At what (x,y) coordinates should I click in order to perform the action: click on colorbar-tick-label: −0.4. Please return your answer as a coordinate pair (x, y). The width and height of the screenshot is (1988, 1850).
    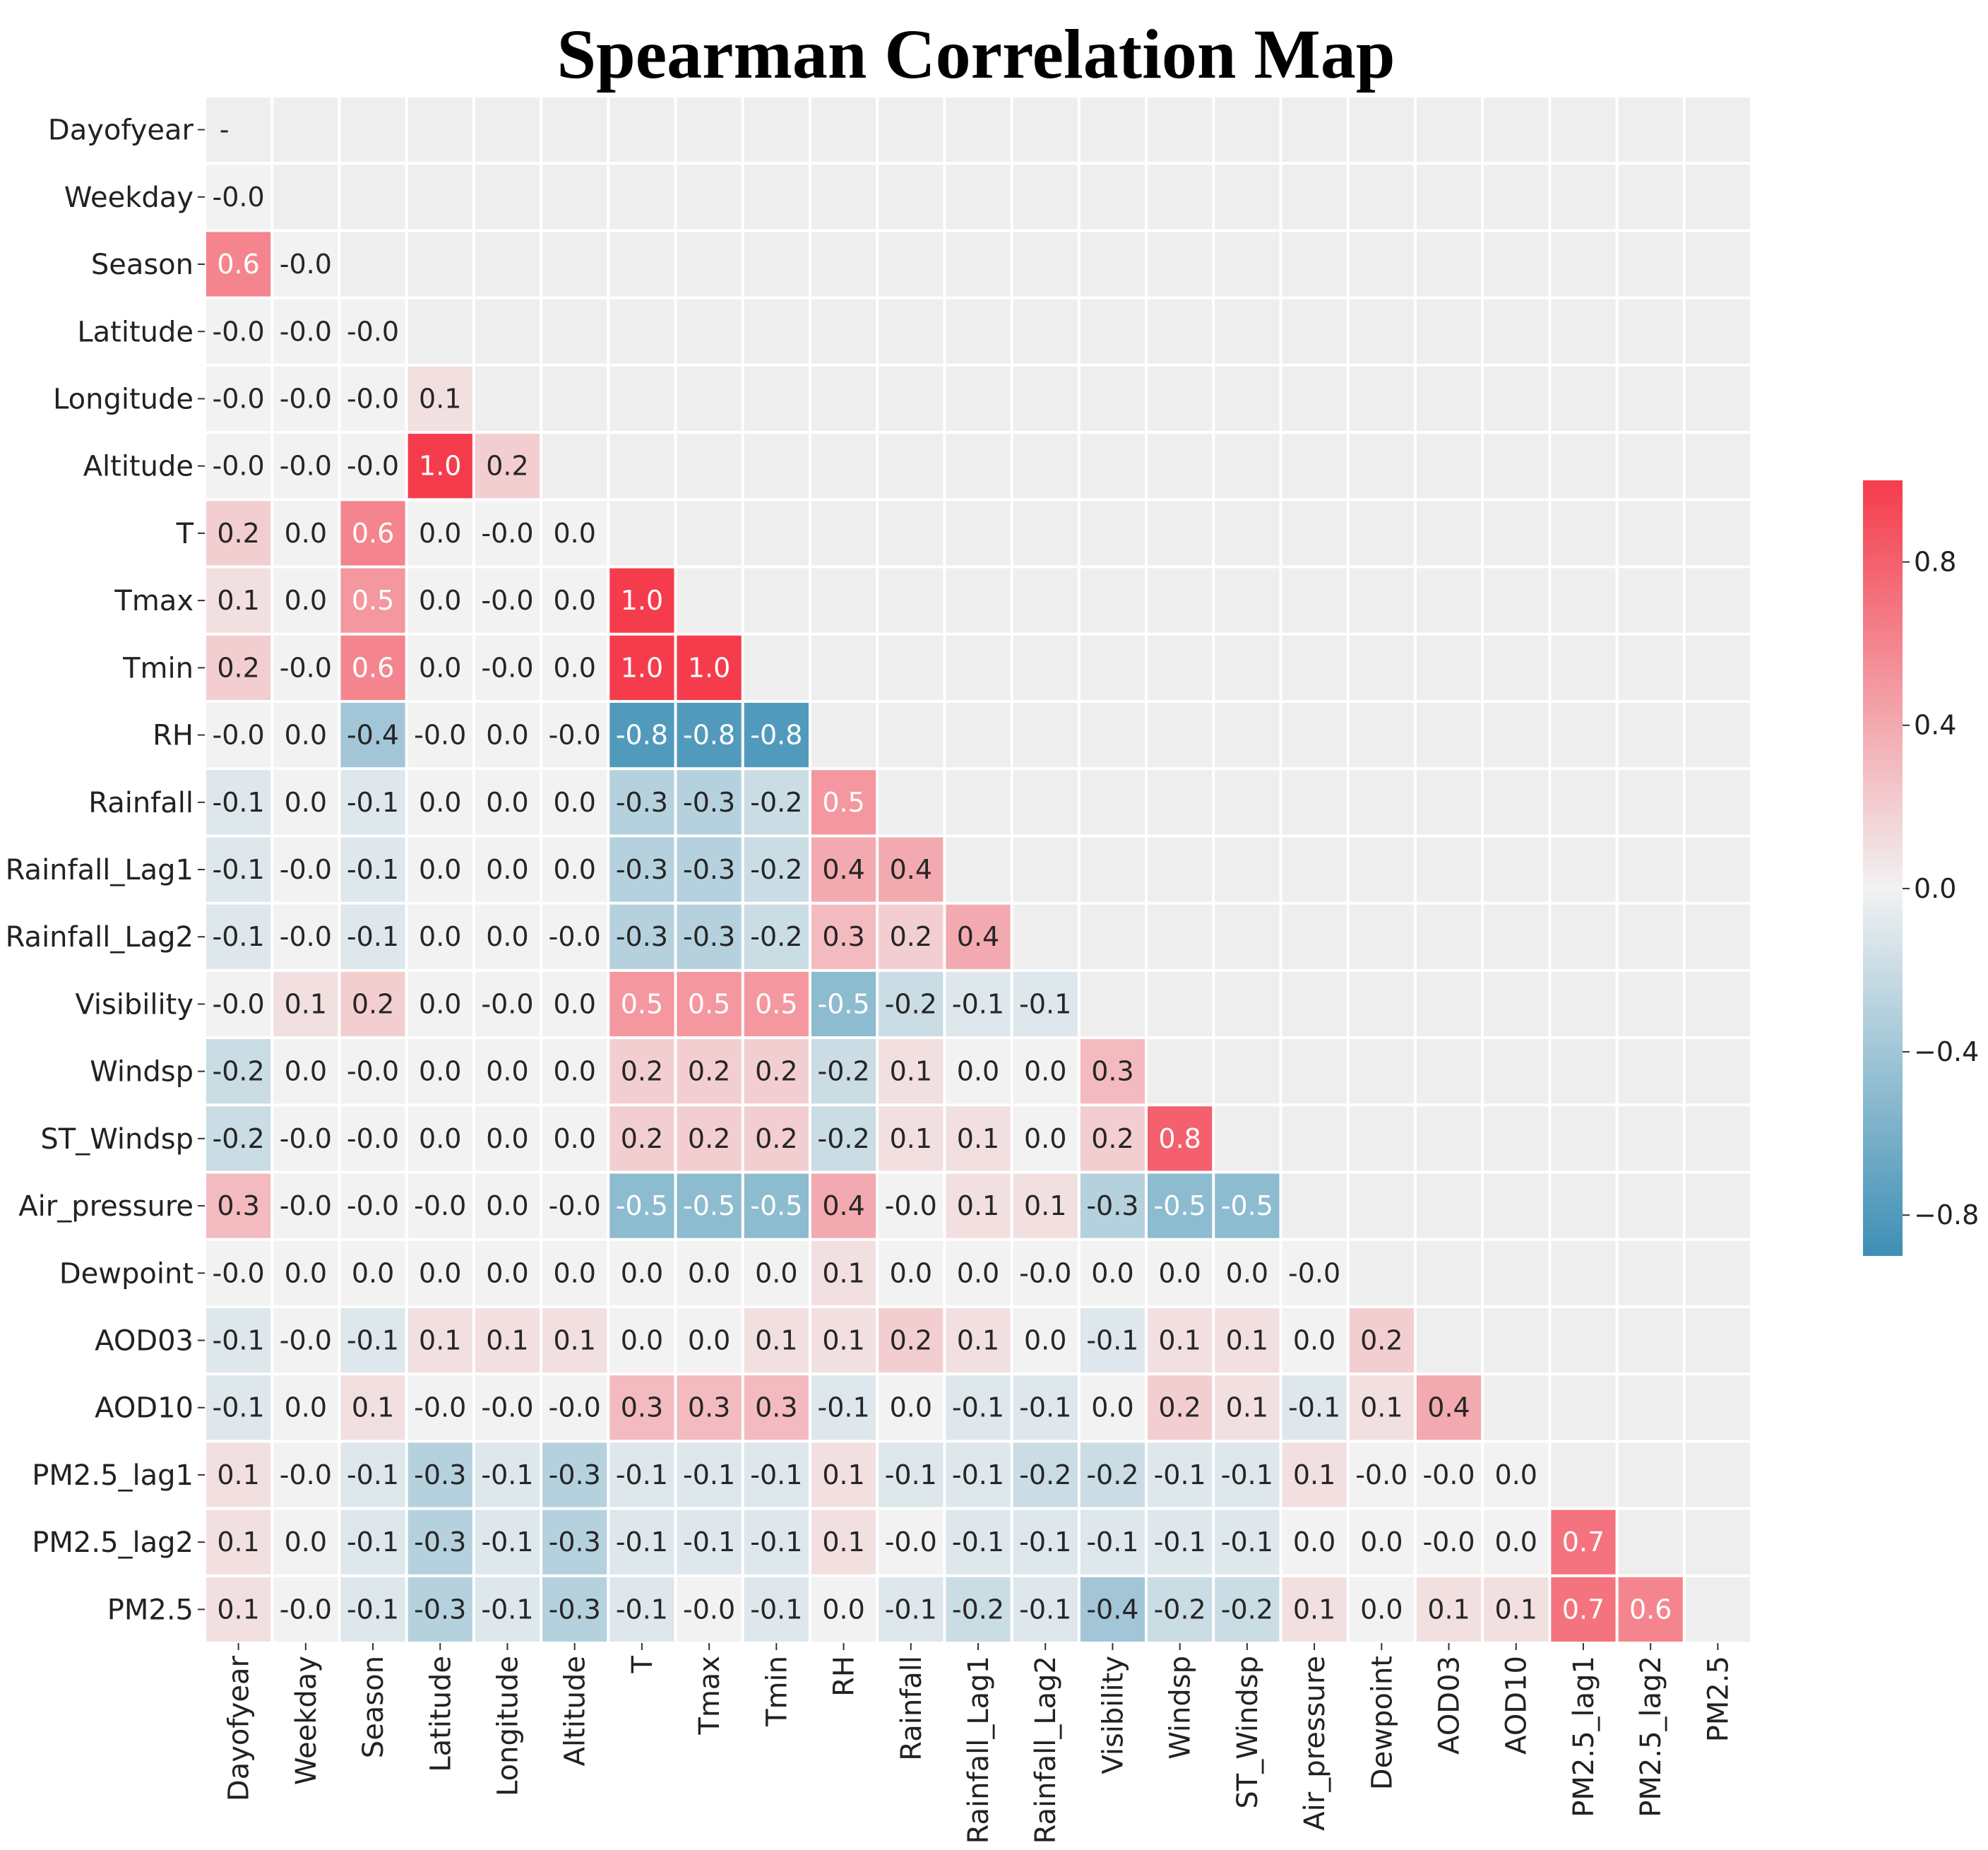
    Looking at the image, I should click on (1947, 1051).